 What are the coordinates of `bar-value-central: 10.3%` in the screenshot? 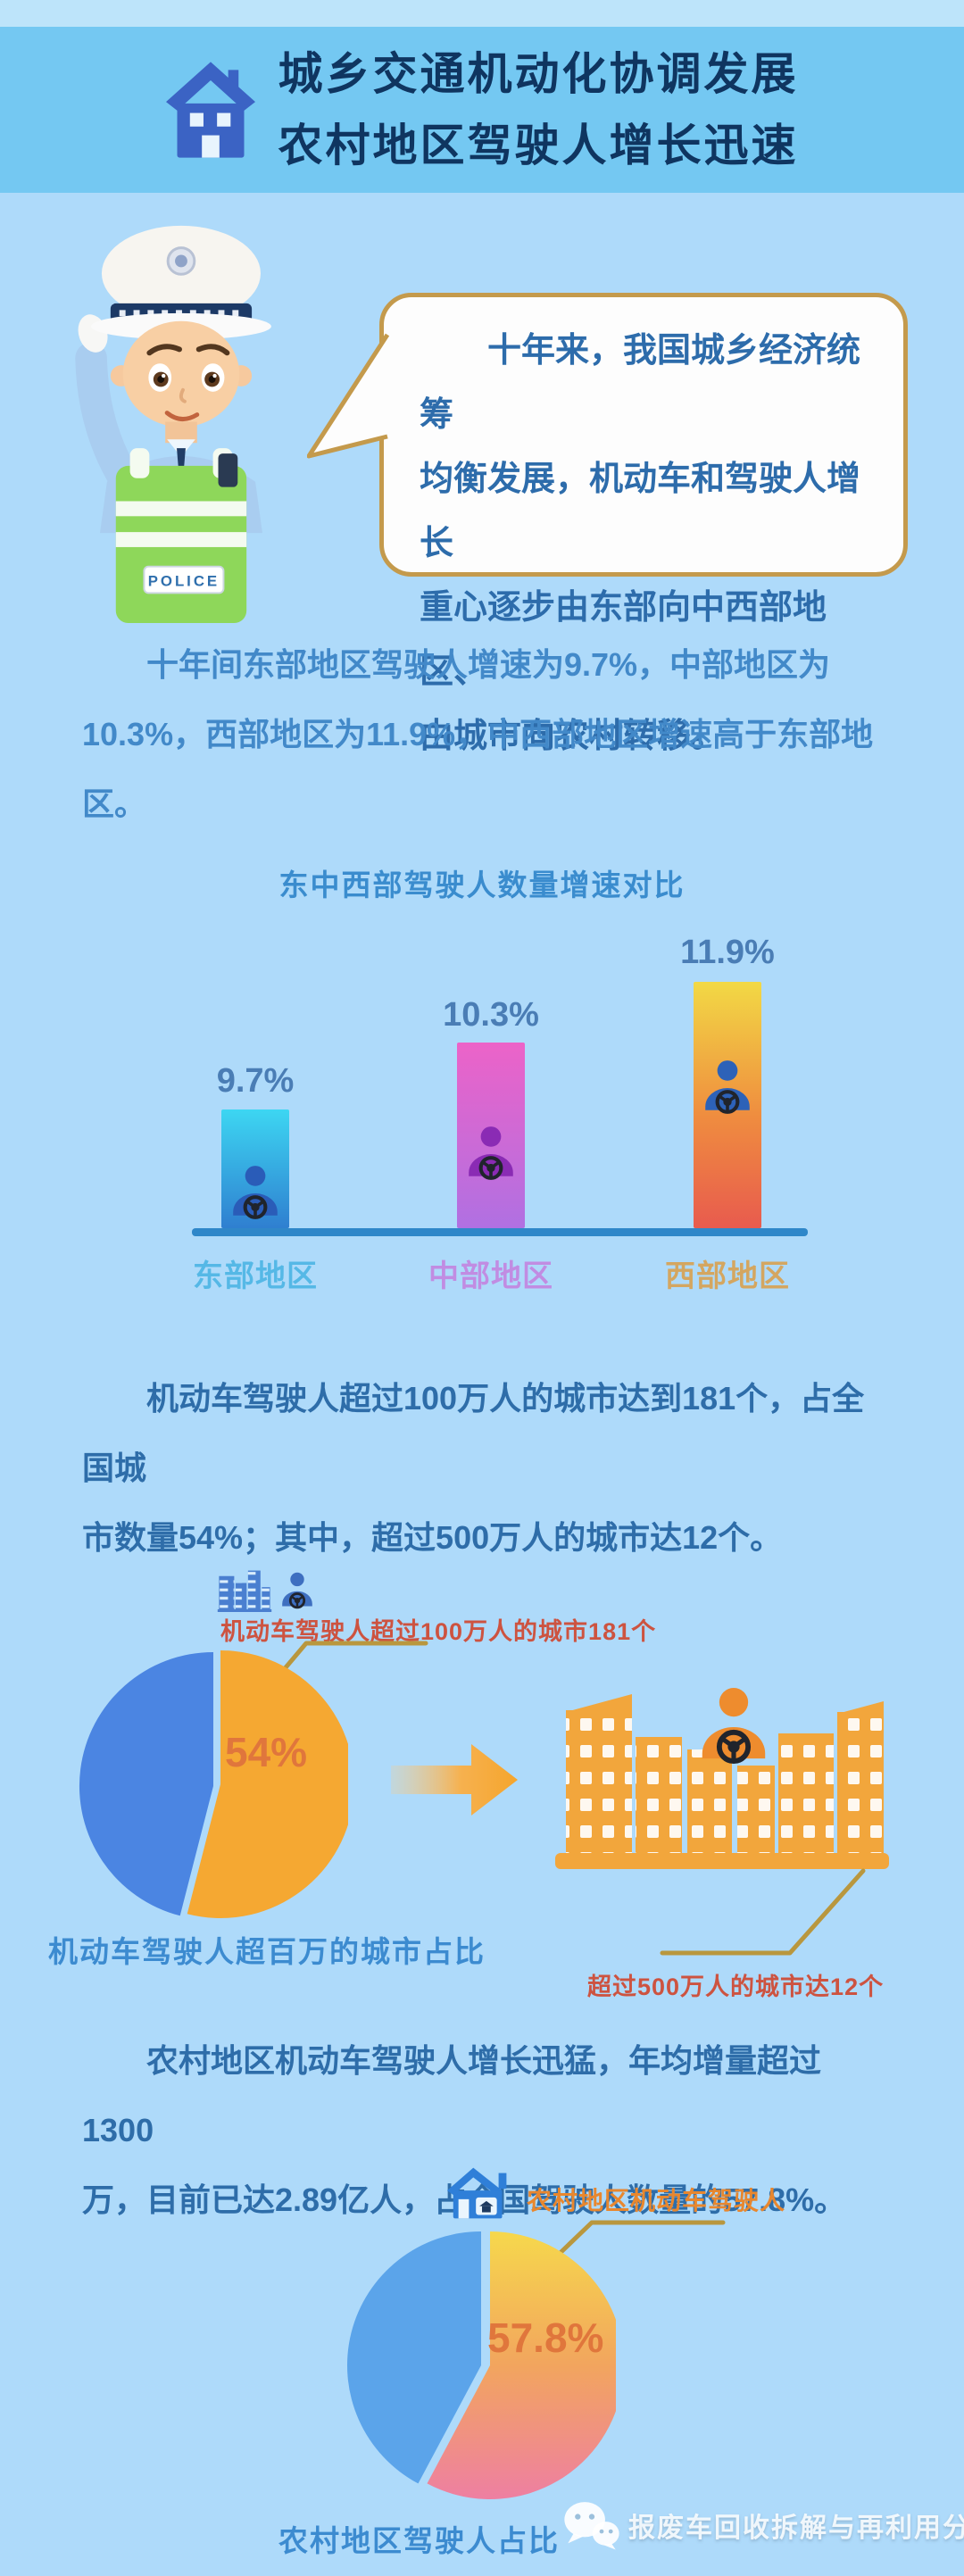 It's located at (491, 1015).